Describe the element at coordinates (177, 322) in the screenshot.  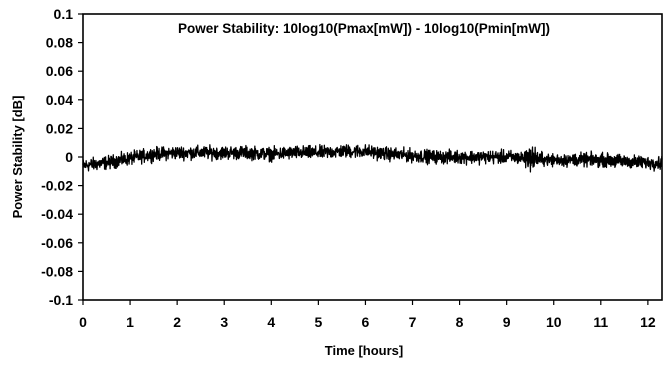
I see `x-tick-label: 2` at that location.